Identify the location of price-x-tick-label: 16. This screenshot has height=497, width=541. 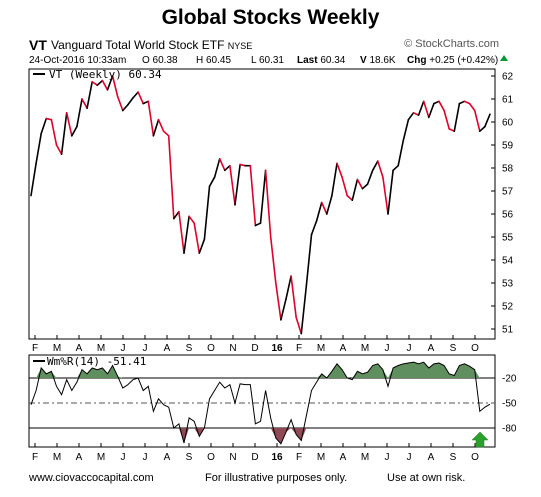
(277, 348).